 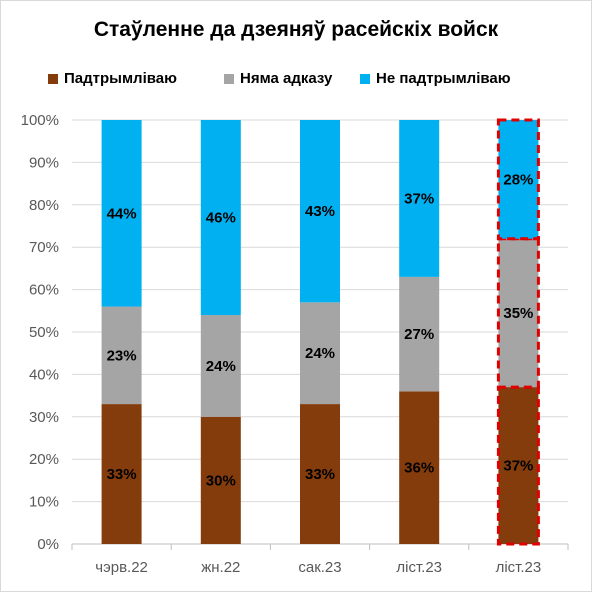 I want to click on y-tick-label: 30%, so click(x=44, y=417).